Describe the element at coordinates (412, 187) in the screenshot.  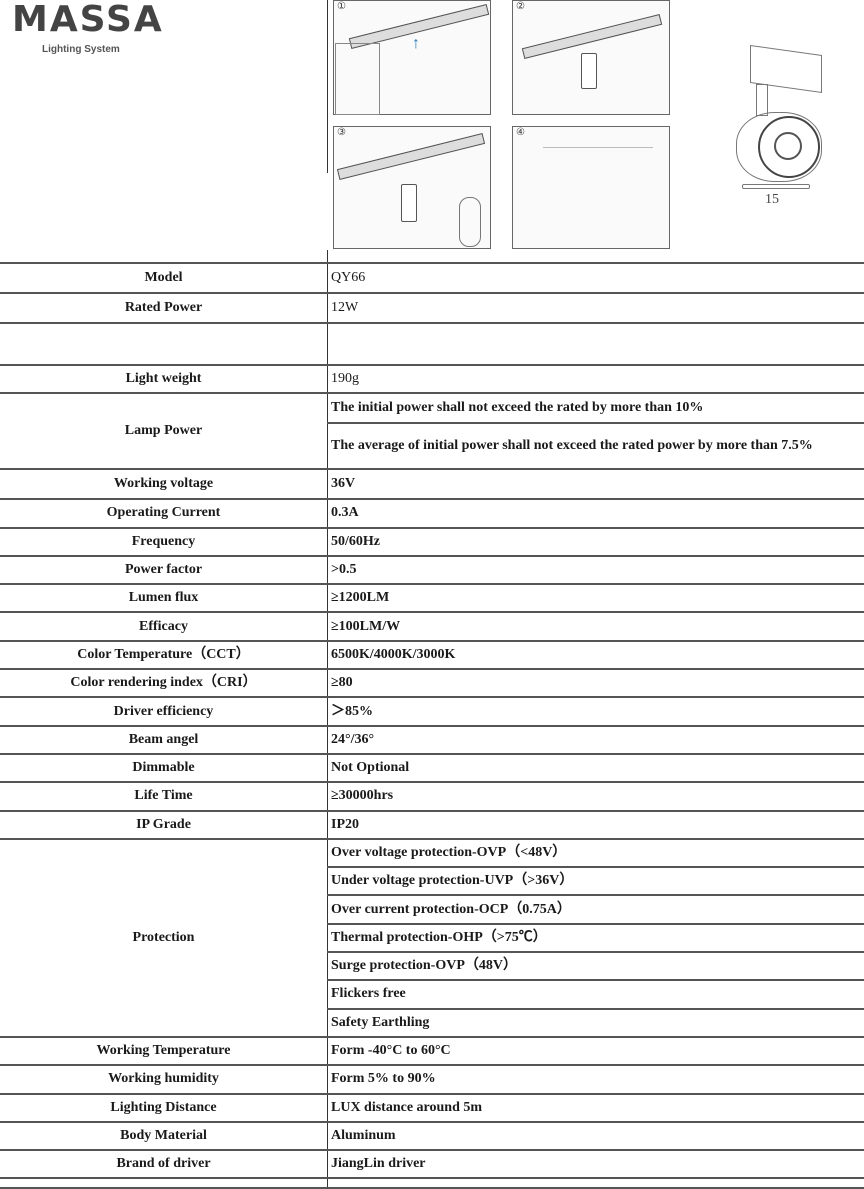
I see `install-step-3: ③` at that location.